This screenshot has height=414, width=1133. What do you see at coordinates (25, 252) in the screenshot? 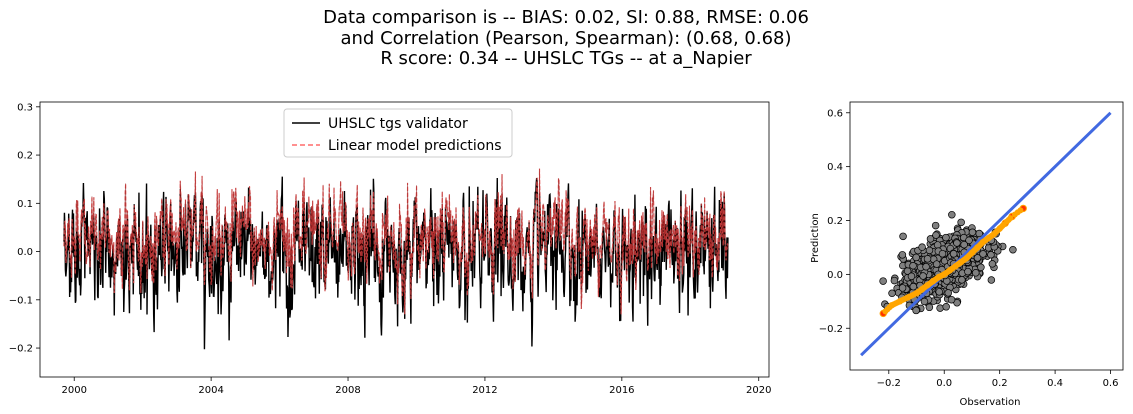
I see `timeseries-y-tick-label: 0.0` at bounding box center [25, 252].